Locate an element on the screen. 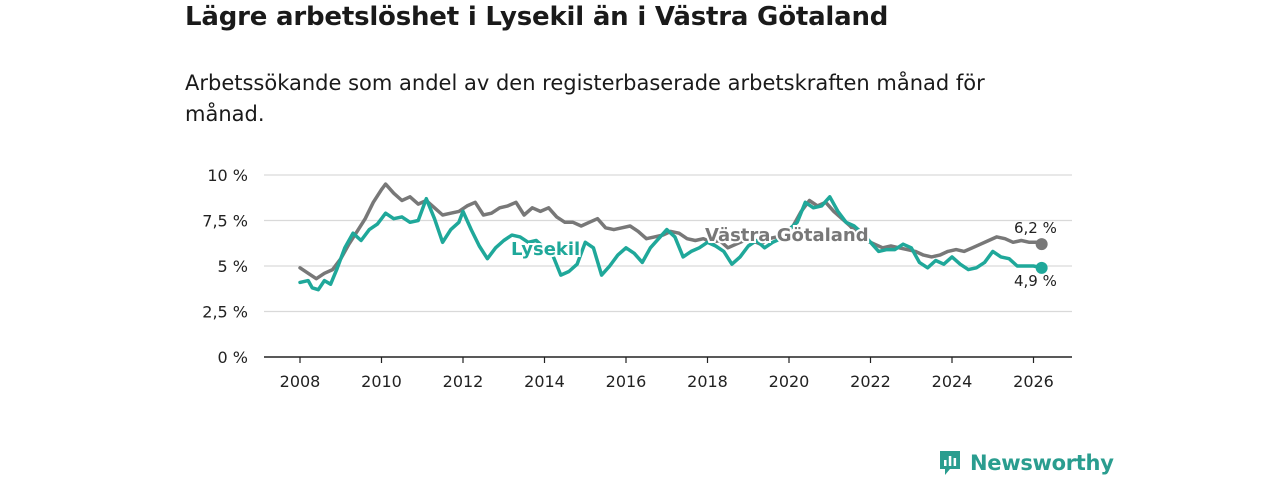 The width and height of the screenshot is (1280, 480). x-tick-label: 2008 is located at coordinates (300, 381).